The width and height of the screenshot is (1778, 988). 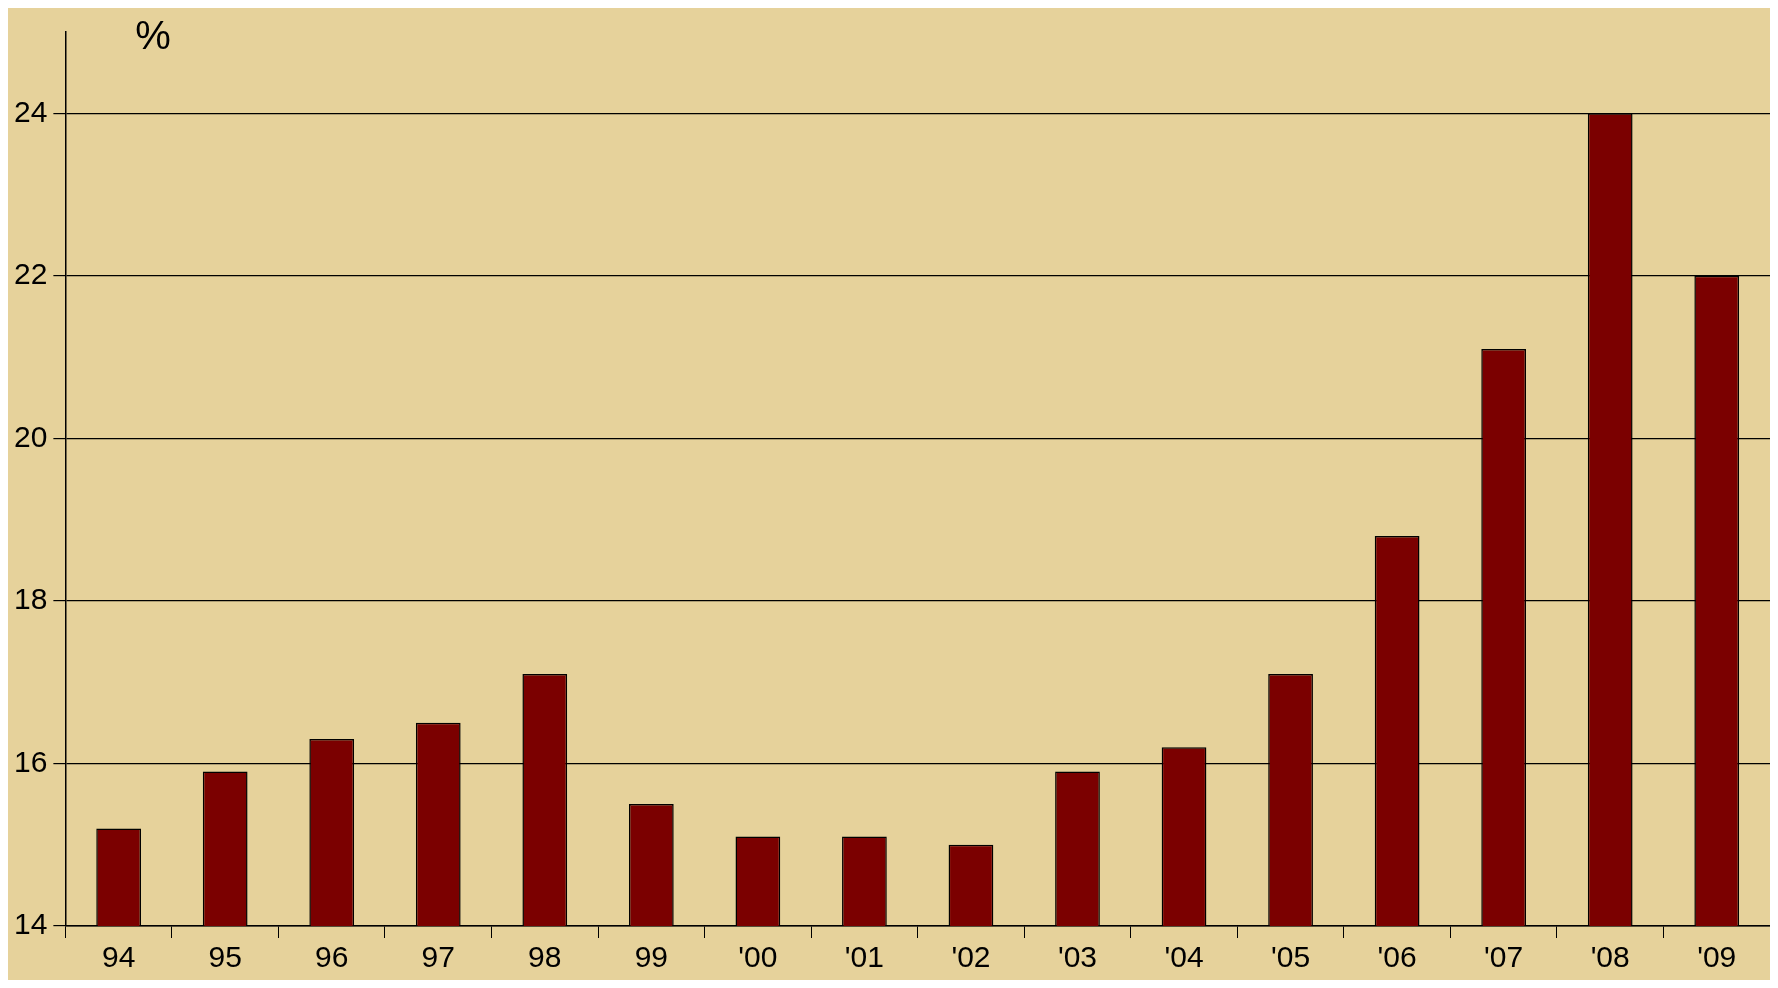 I want to click on x-tick-label: 96, so click(x=332, y=957).